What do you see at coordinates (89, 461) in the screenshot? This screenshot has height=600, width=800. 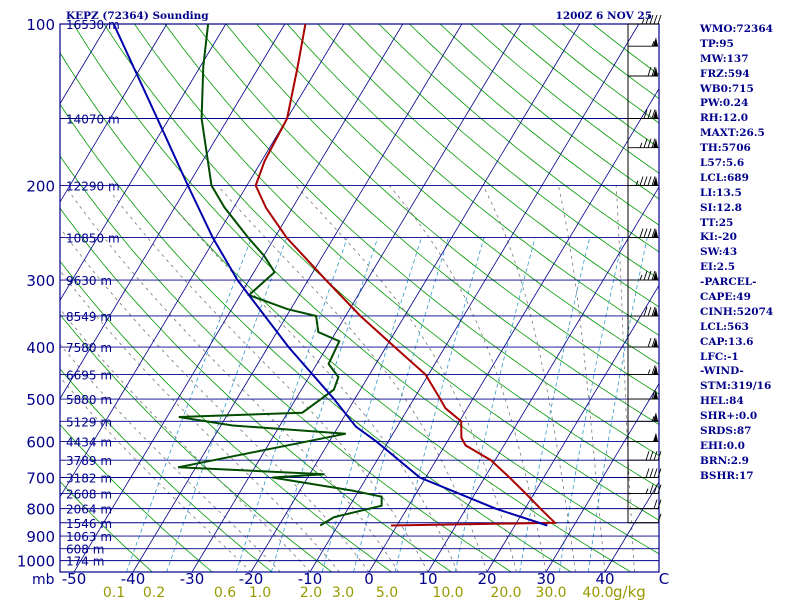 I see `height-label: 3789 m` at bounding box center [89, 461].